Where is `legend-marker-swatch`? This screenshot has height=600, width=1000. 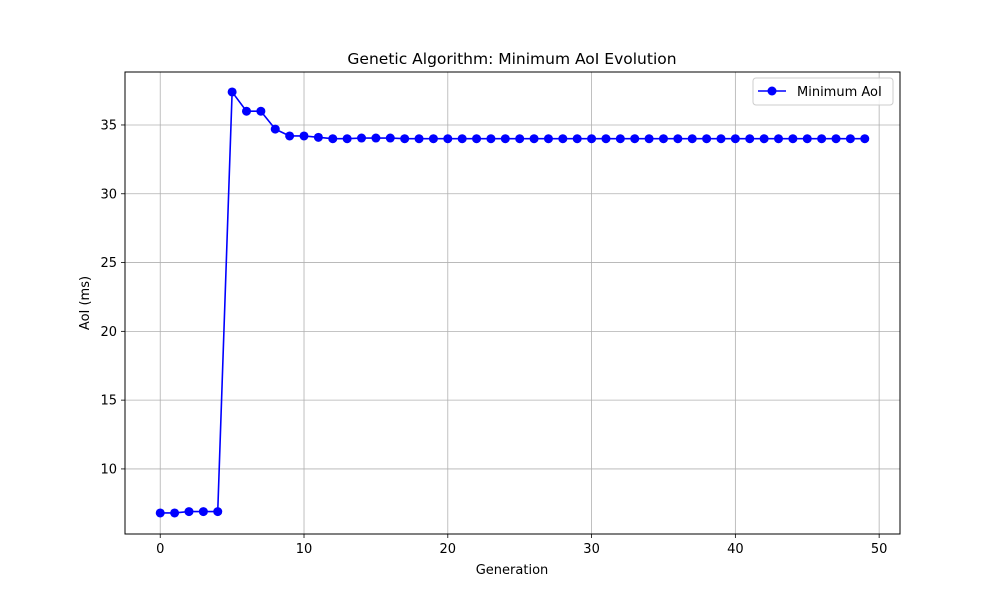
legend-marker-swatch is located at coordinates (772, 91).